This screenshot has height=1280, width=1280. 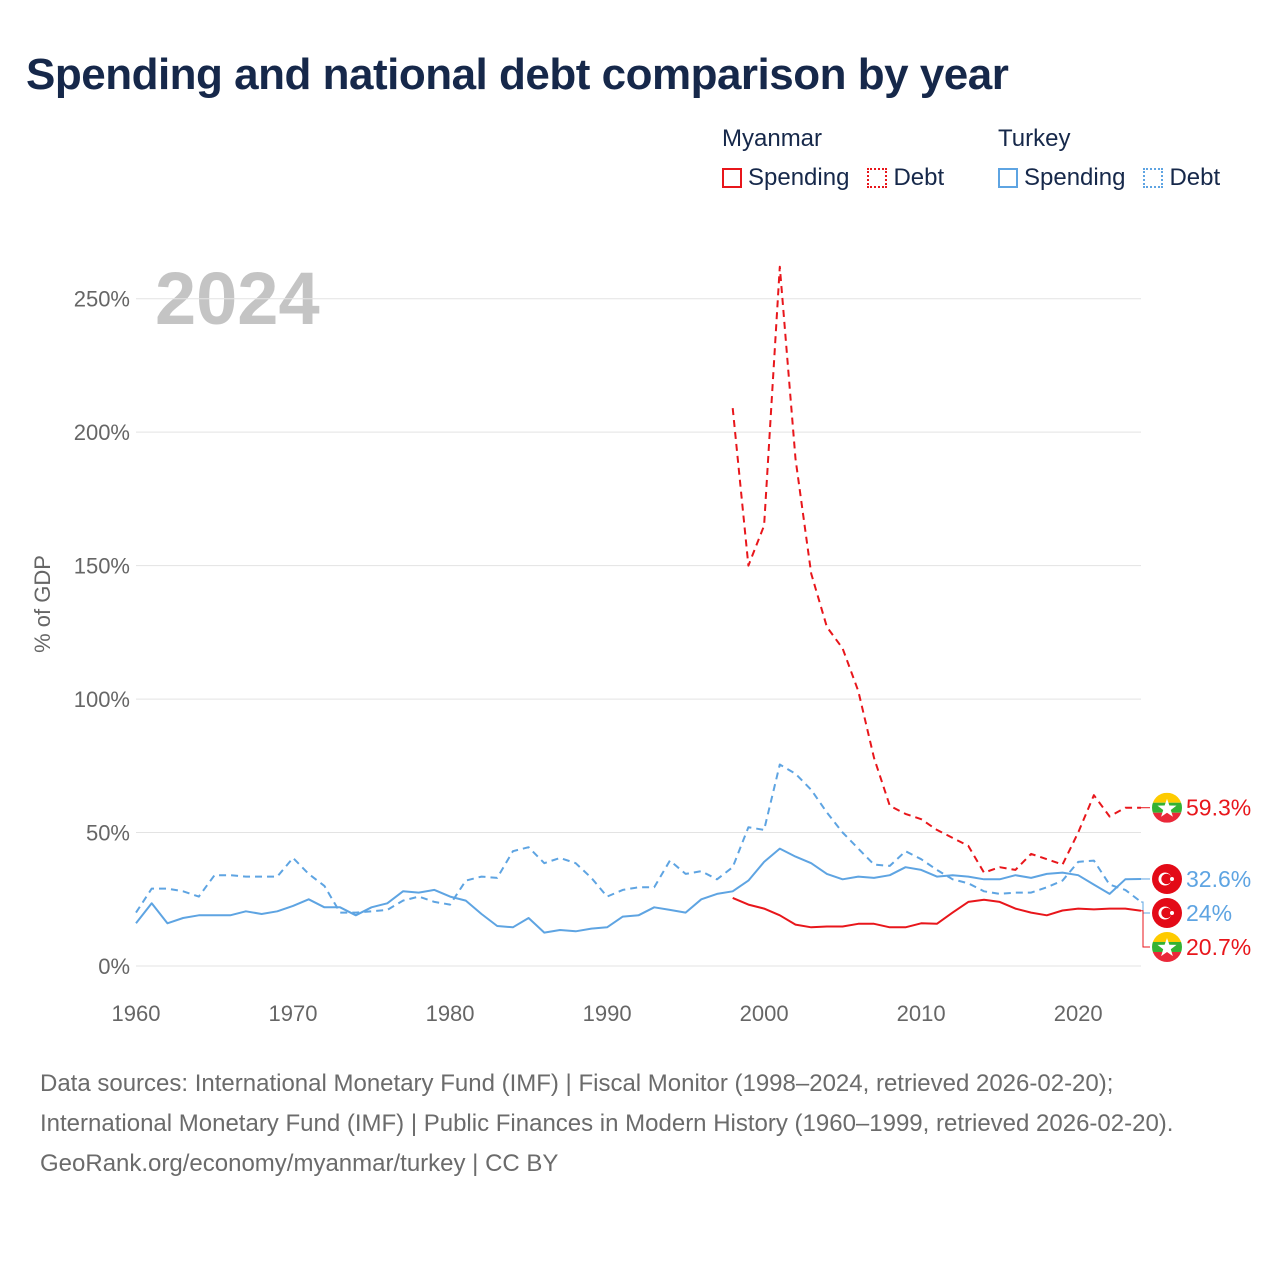 What do you see at coordinates (638, 838) in the screenshot?
I see `series-line-turkey-debt` at bounding box center [638, 838].